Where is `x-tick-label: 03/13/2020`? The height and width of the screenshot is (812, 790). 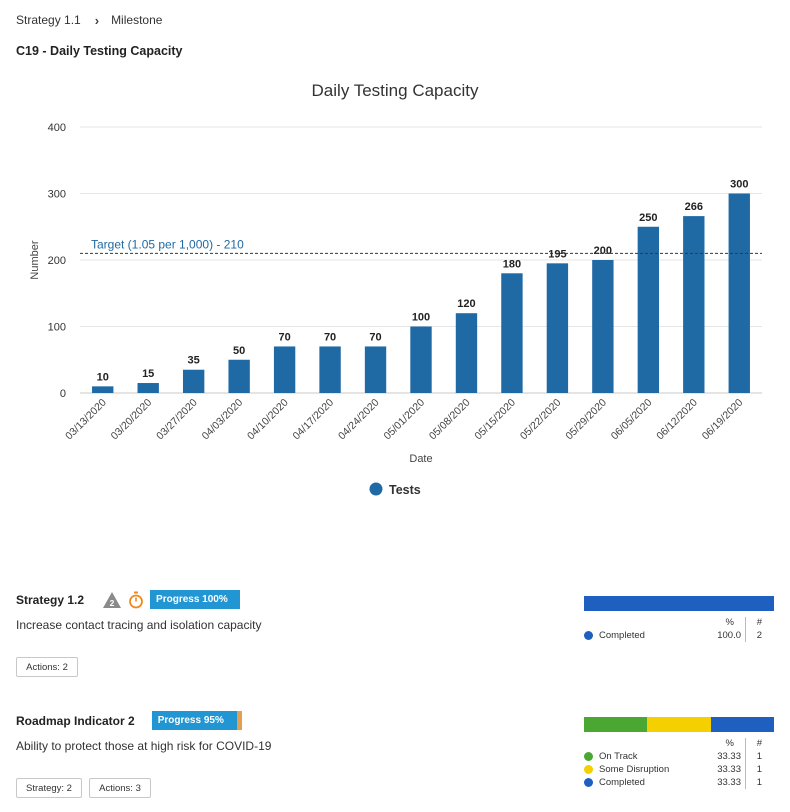 x-tick-label: 03/13/2020 is located at coordinates (86, 420).